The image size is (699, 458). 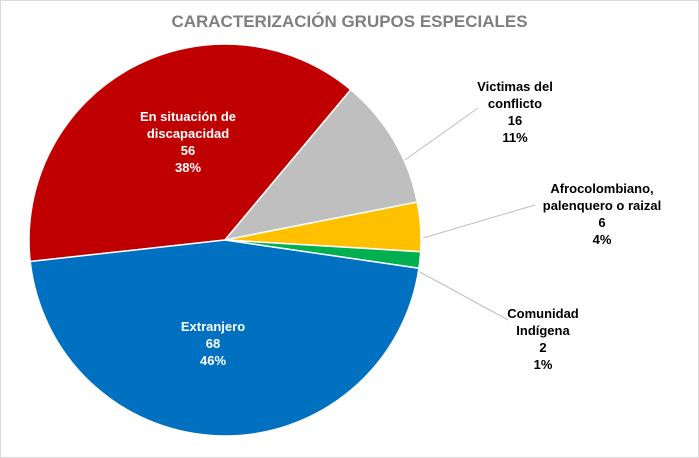 I want to click on data-label: Comunidad Indígena 2 1%, so click(x=543, y=339).